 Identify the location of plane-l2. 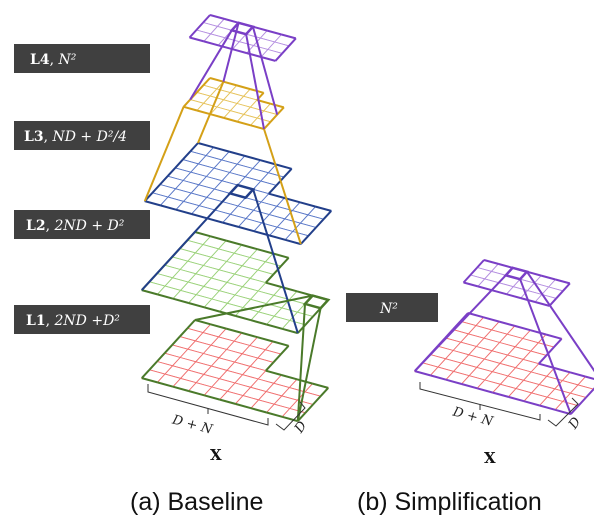
(238, 194).